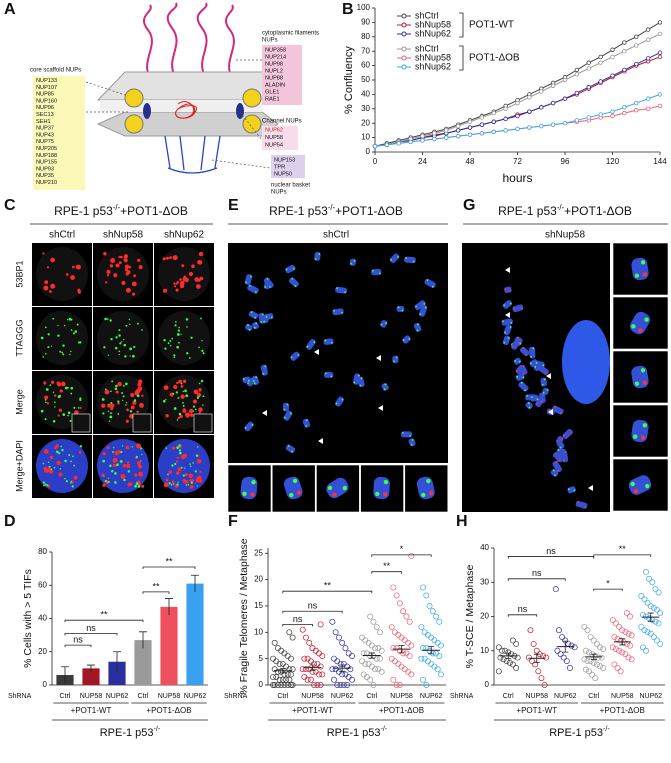 The image size is (671, 763). Describe the element at coordinates (202, 39) in the screenshot. I see `filament` at that location.